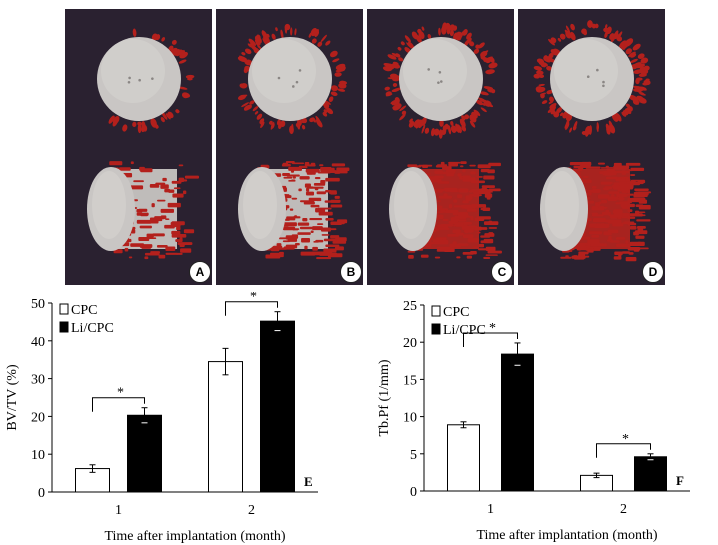  Describe the element at coordinates (351, 272) in the screenshot. I see `panel-label-b: B` at that location.